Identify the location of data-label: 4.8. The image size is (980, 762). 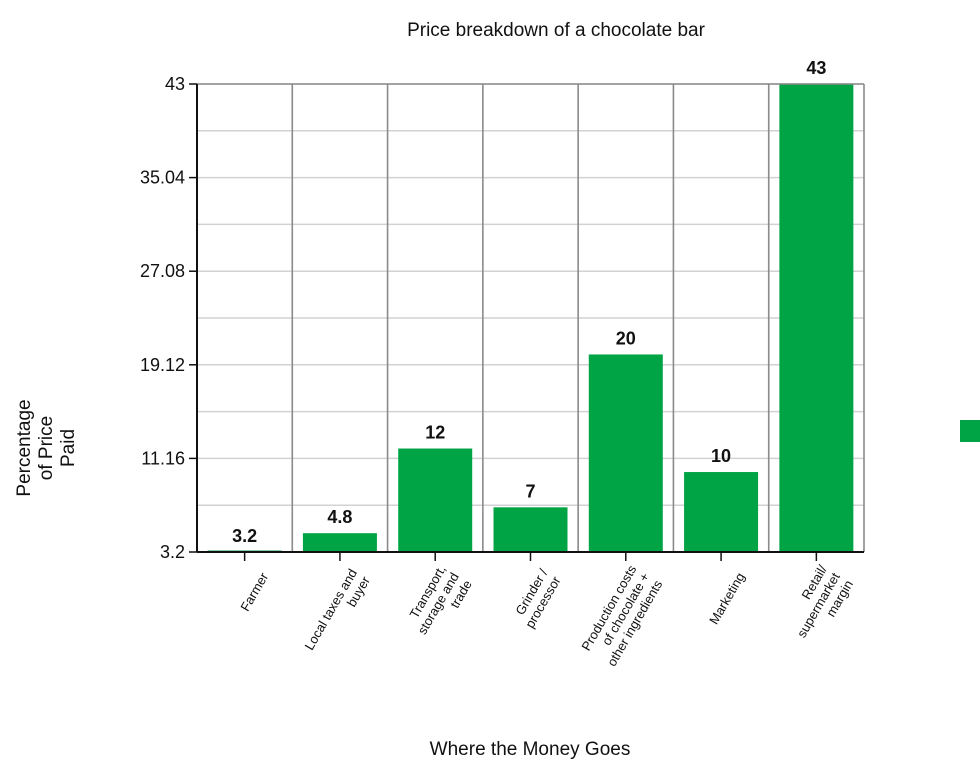
(339, 517).